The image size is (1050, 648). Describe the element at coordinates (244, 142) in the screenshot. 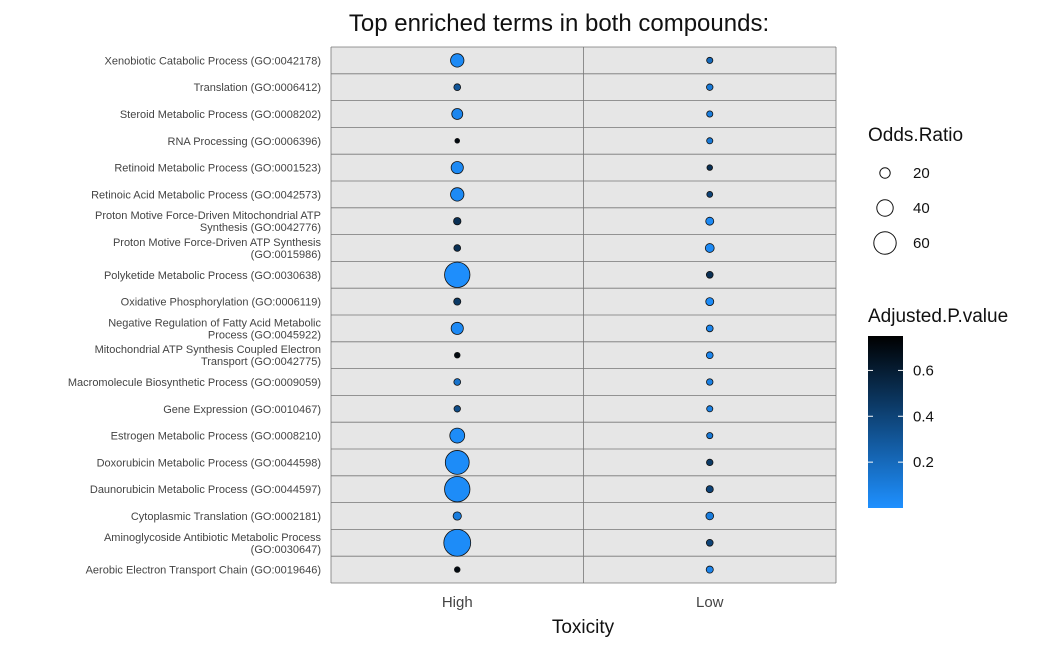

I see `y-tick-label: RNA Processing (GO:0006396)` at that location.